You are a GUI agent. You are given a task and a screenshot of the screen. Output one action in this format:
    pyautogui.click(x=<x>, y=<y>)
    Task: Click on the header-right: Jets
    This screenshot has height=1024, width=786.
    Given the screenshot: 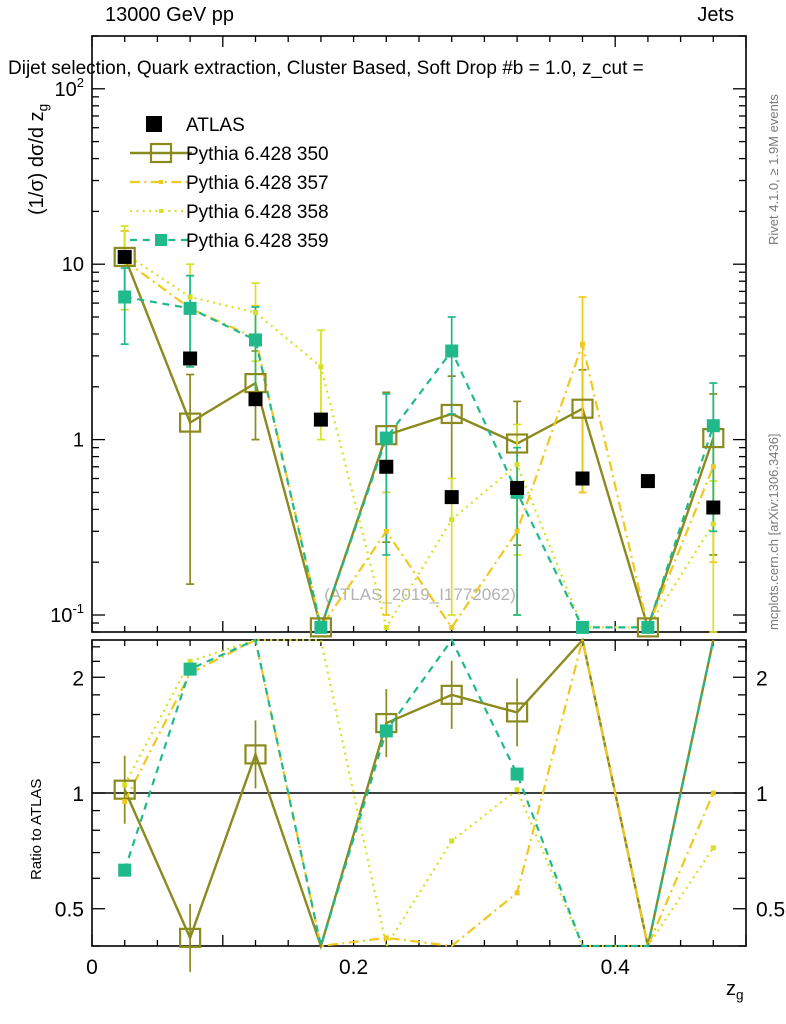 What is the action you would take?
    pyautogui.click(x=715, y=15)
    